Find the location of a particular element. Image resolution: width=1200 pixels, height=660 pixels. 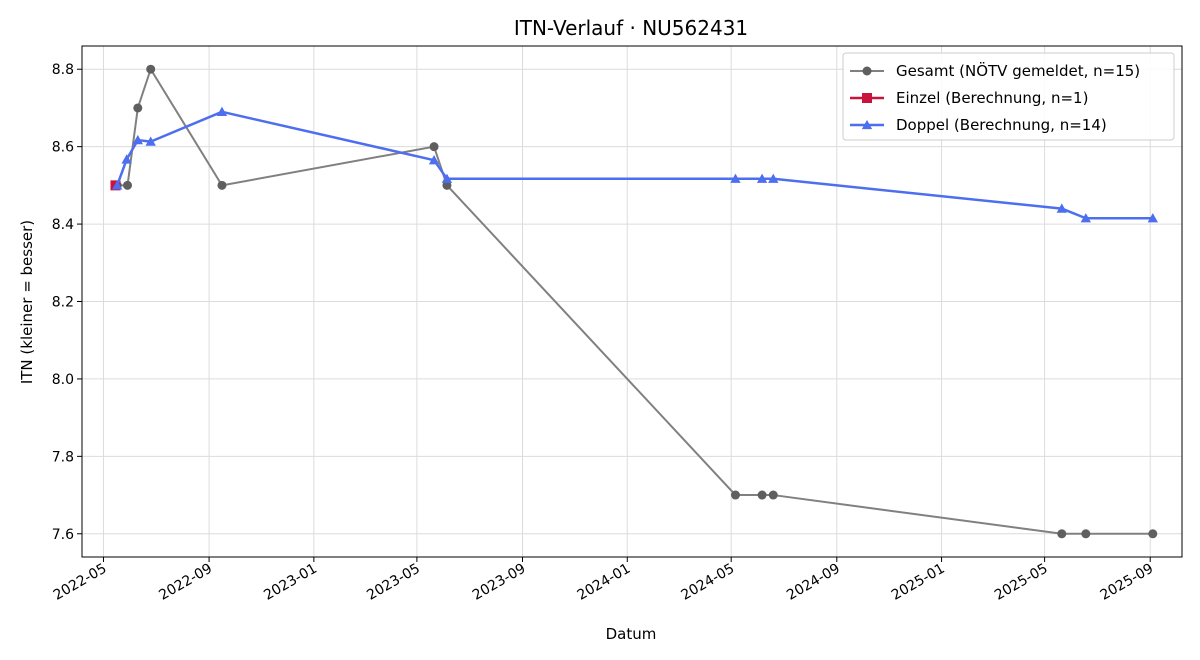

x-tick-label: 2023-05 is located at coordinates (393, 582).